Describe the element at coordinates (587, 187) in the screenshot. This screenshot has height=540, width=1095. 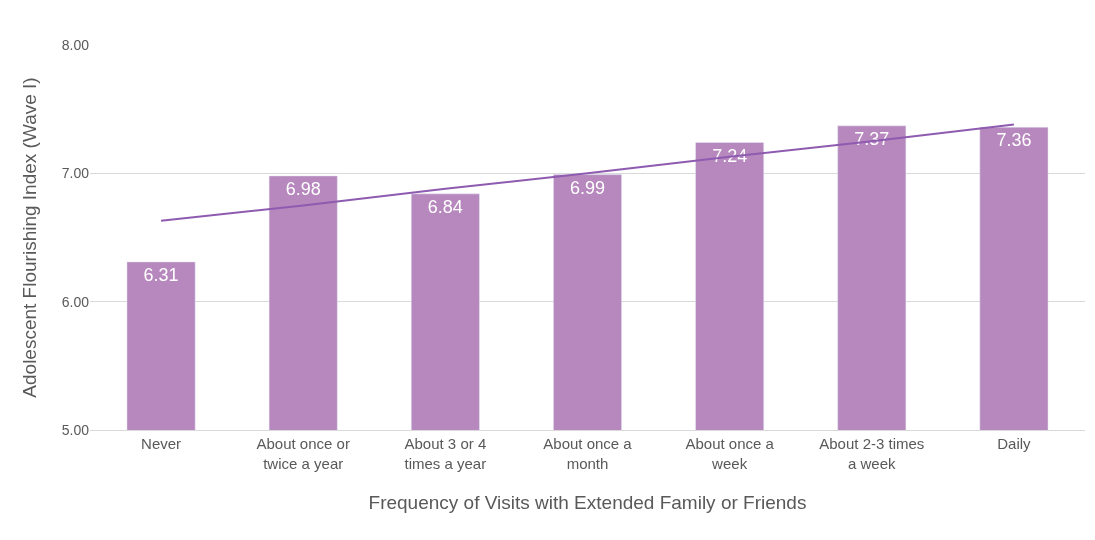
I see `data-label: 6.99` at that location.